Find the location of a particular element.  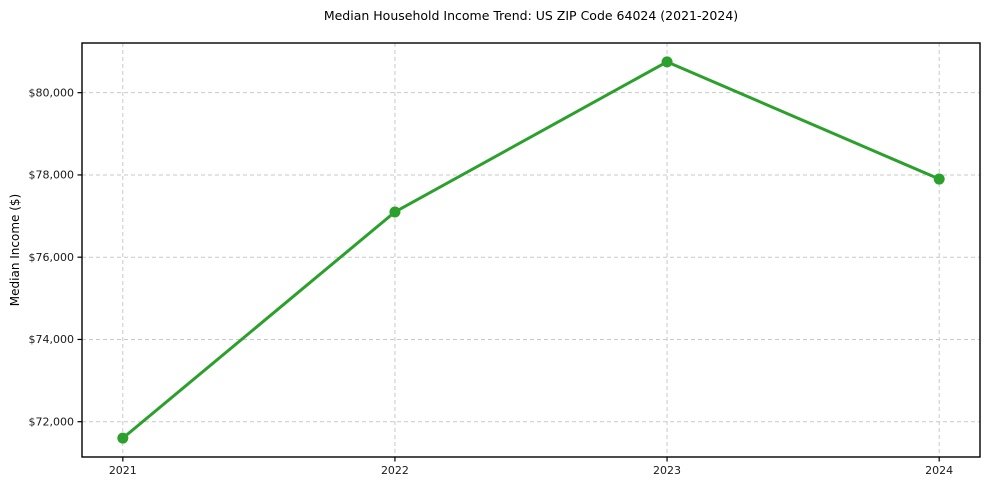

data-point-2023 is located at coordinates (667, 62).